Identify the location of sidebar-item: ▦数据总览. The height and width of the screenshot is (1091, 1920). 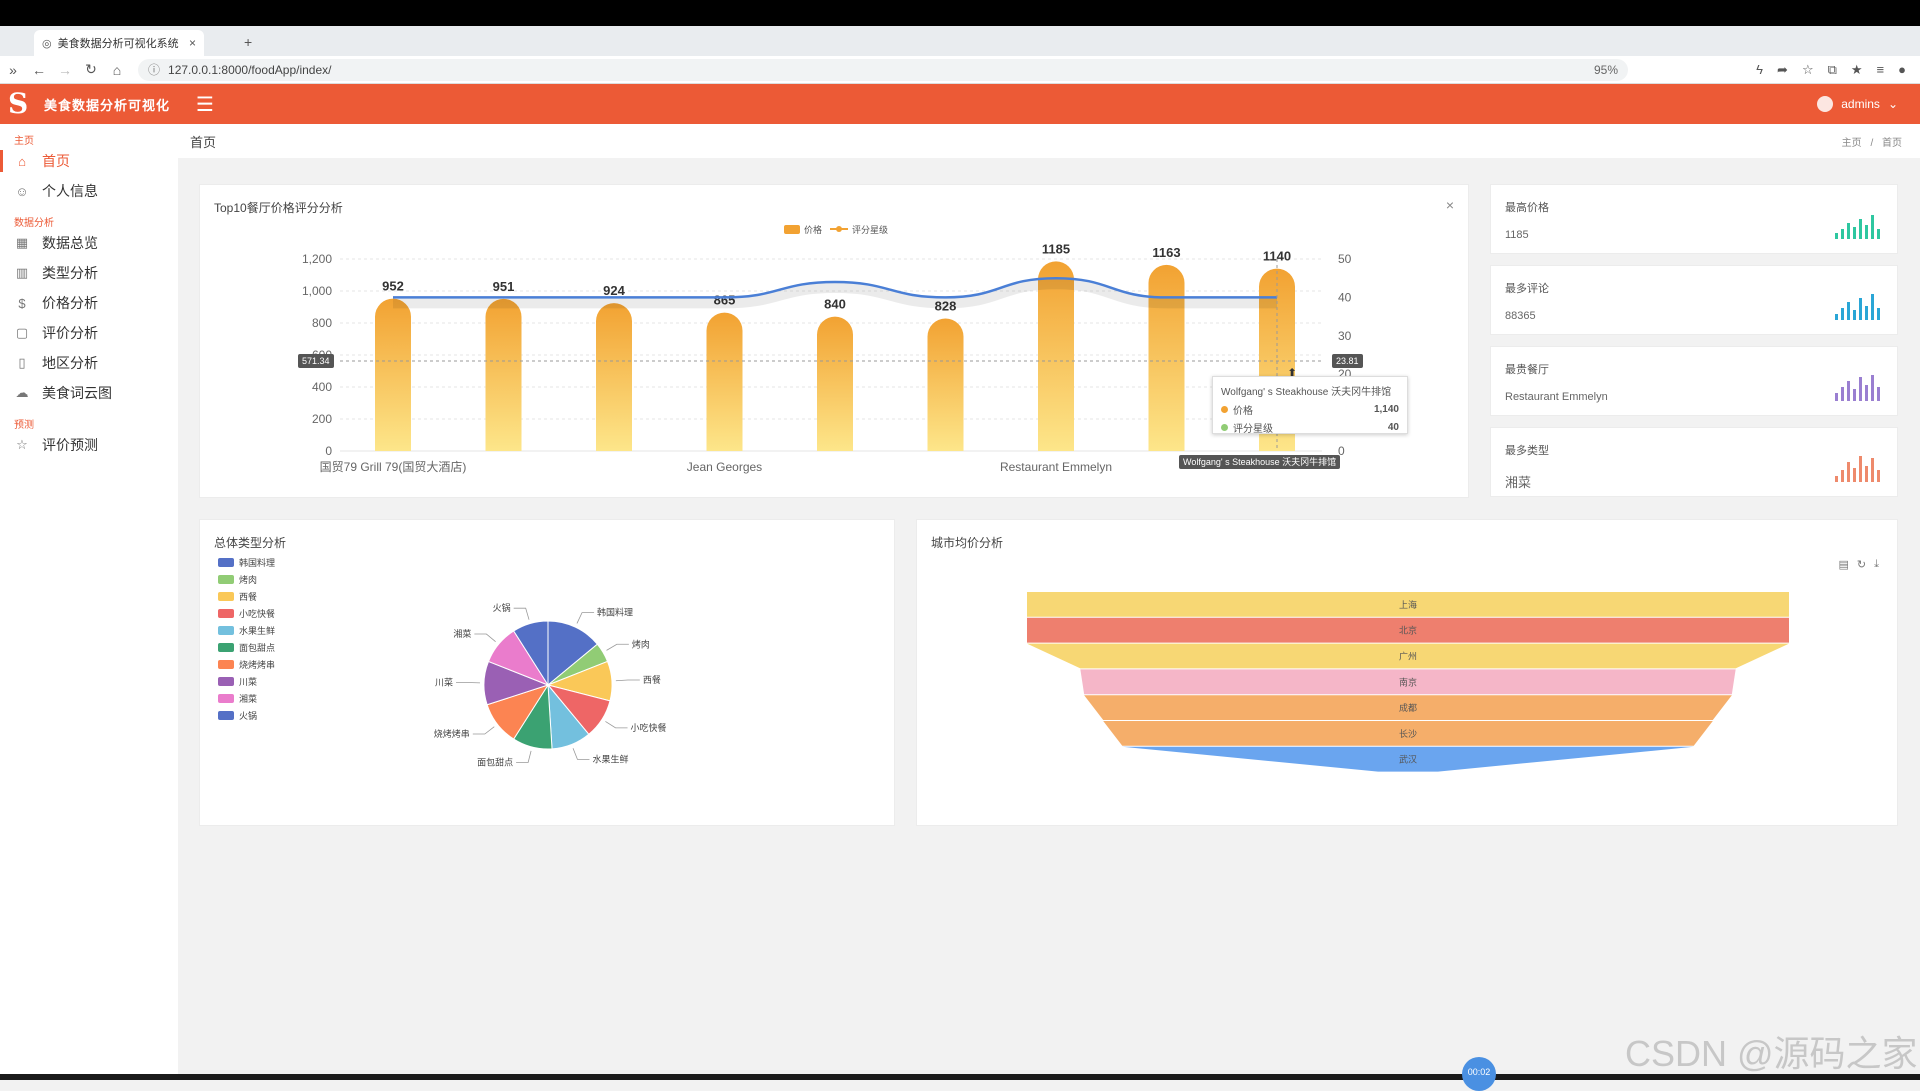
(89, 243).